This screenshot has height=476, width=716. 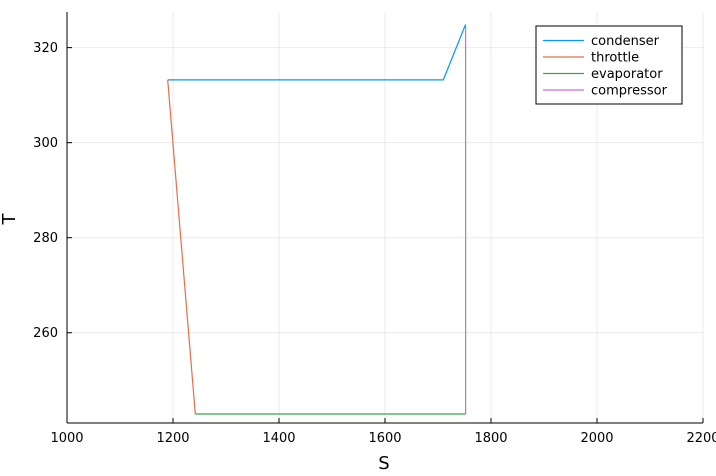 What do you see at coordinates (45, 333) in the screenshot?
I see `y-tick-label: 260` at bounding box center [45, 333].